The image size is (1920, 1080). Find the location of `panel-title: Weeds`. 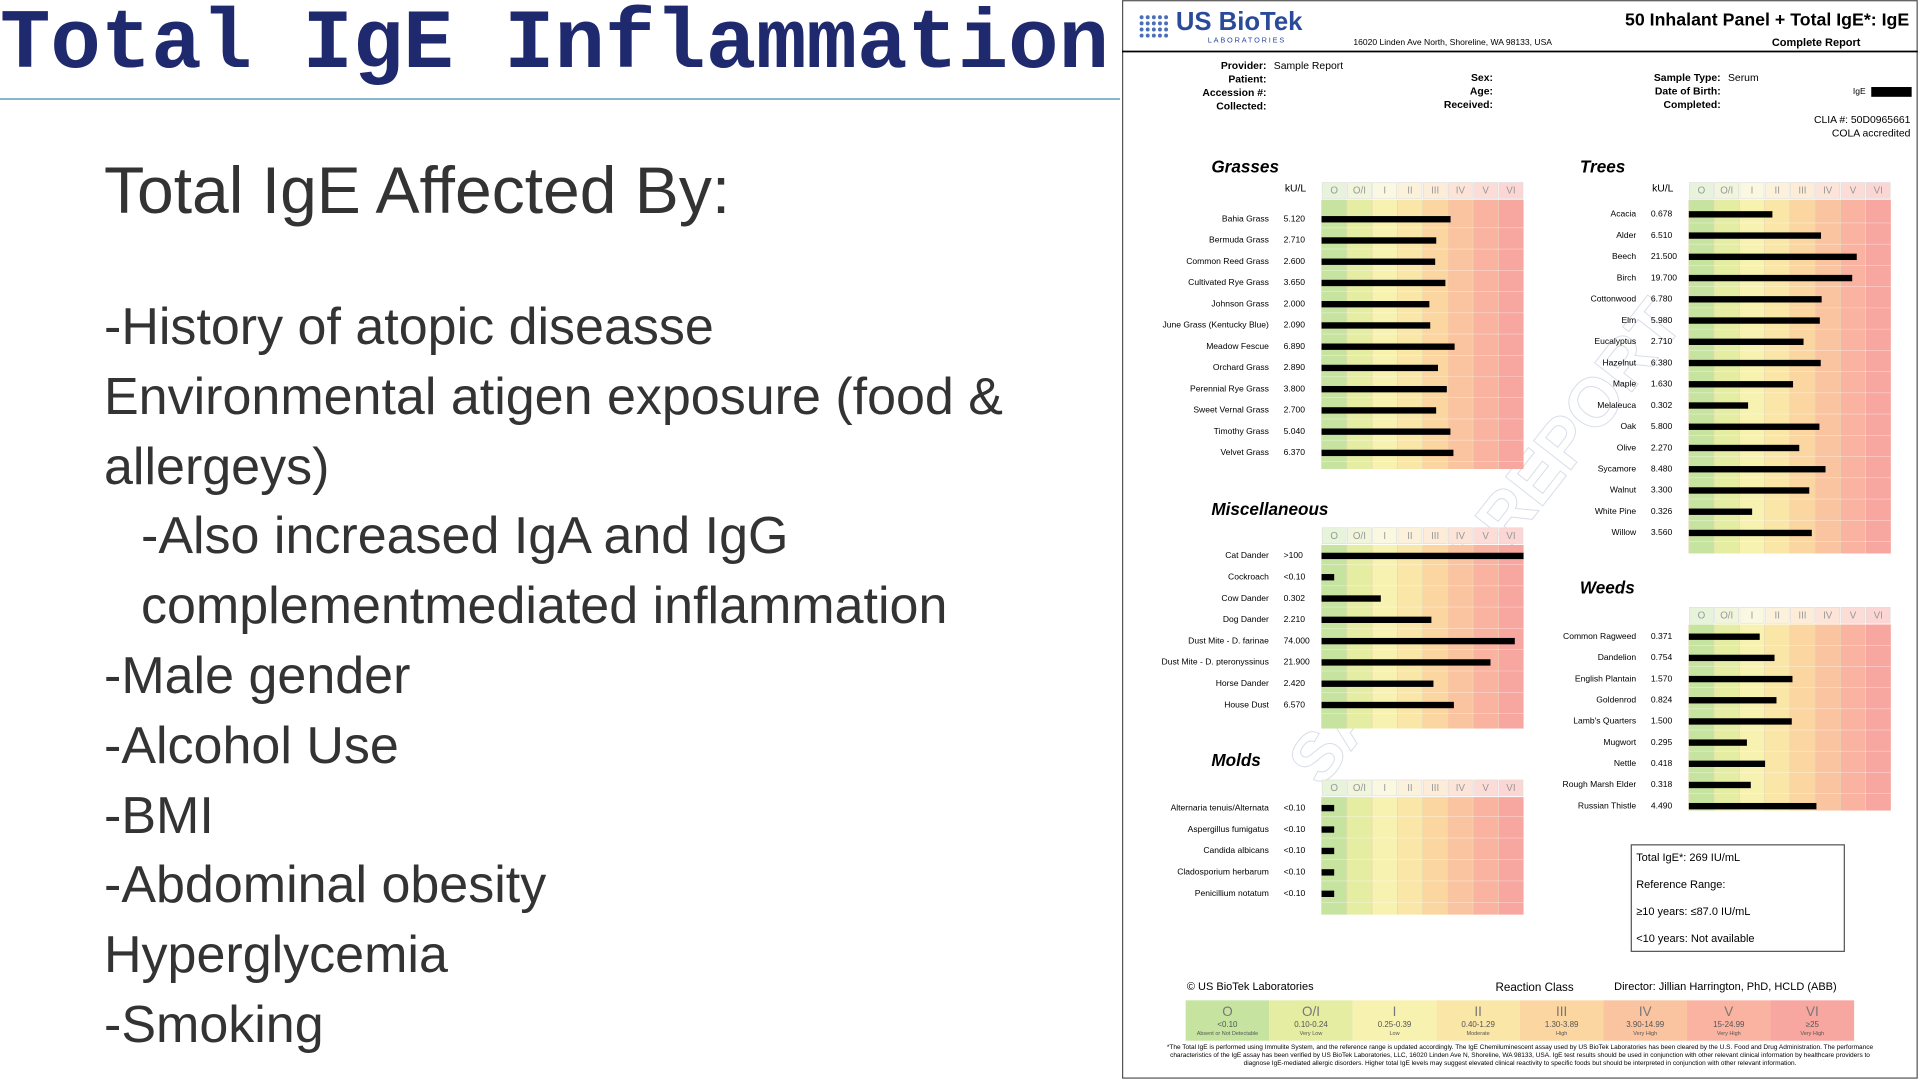

panel-title: Weeds is located at coordinates (1607, 588).